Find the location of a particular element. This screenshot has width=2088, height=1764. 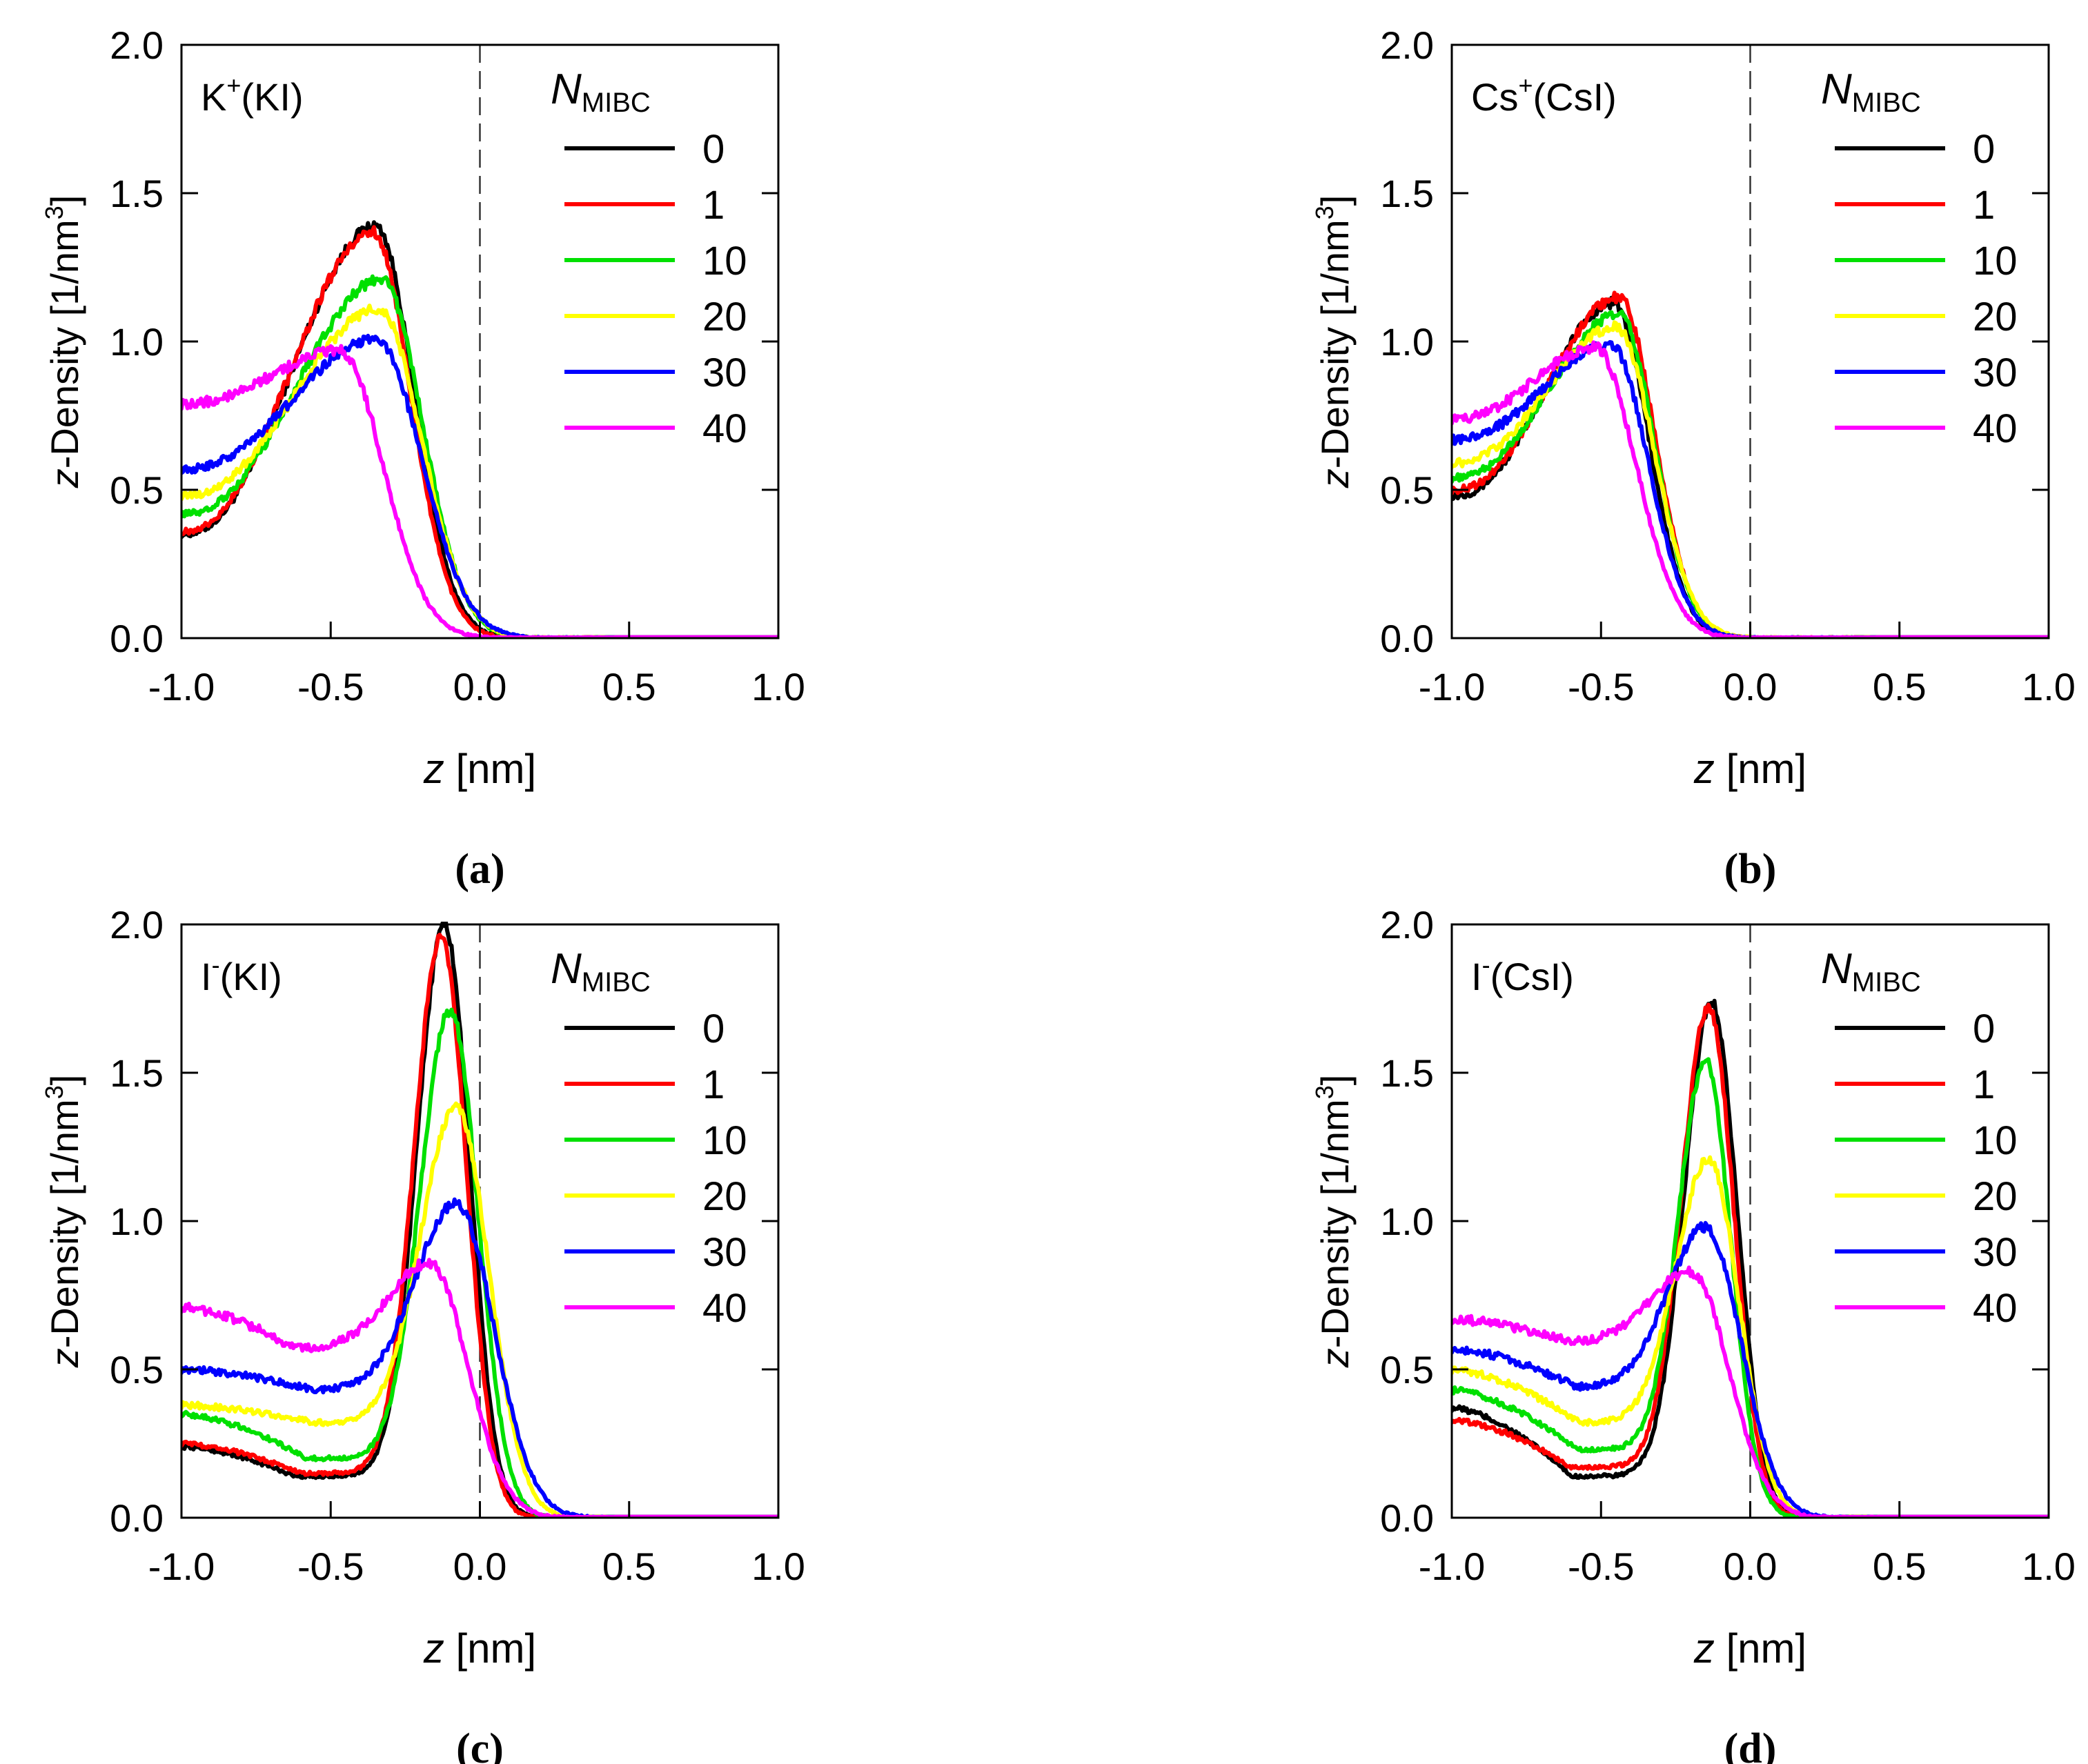

ion-annotation: I-(CsI) is located at coordinates (1522, 974).